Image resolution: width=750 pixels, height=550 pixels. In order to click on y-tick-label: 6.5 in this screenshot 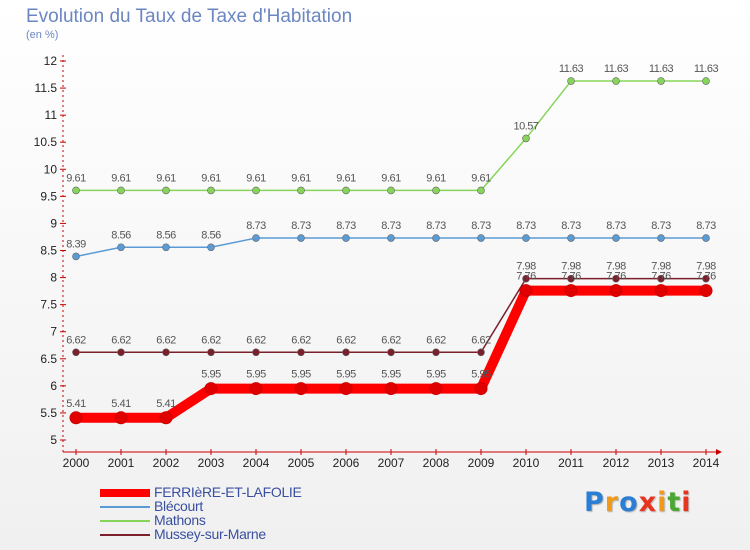, I will do `click(48, 359)`.